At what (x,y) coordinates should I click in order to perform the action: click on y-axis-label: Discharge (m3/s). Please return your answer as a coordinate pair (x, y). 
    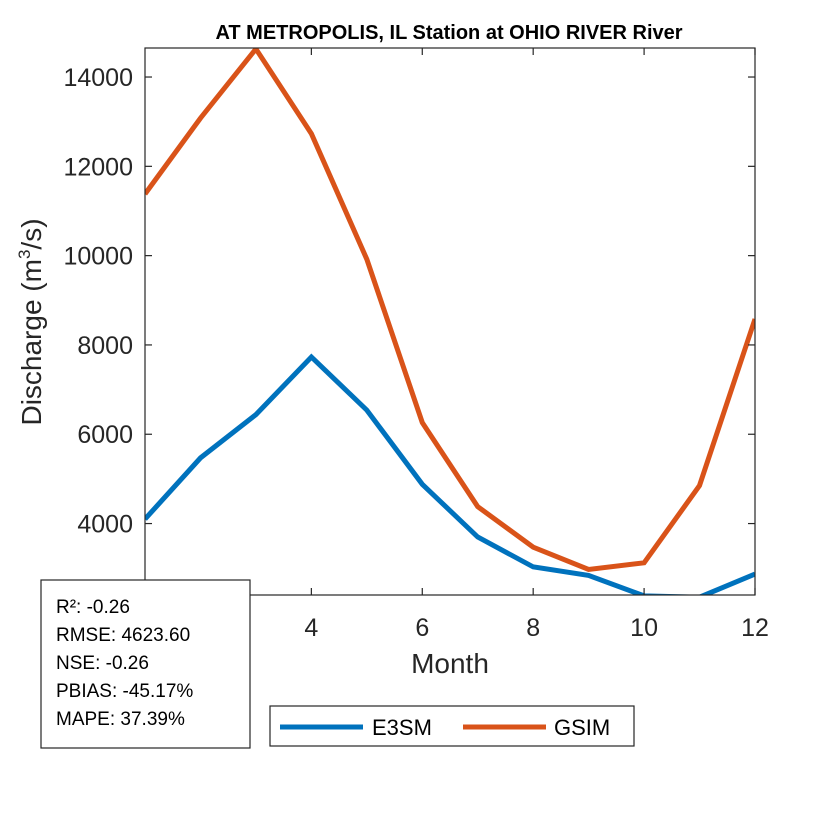
    Looking at the image, I should click on (31, 321).